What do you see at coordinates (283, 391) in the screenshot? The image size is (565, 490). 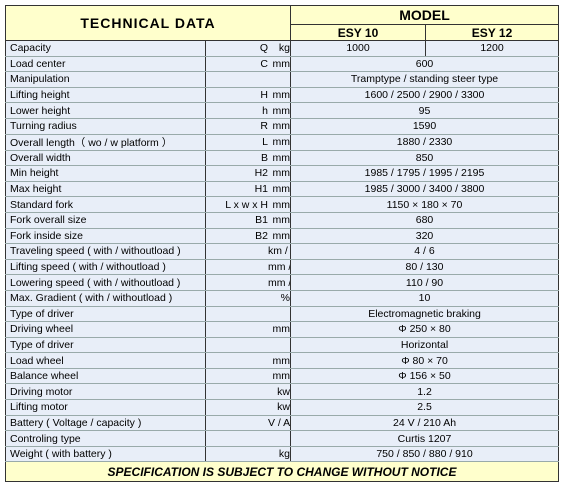 I see `spec-unit: kw` at bounding box center [283, 391].